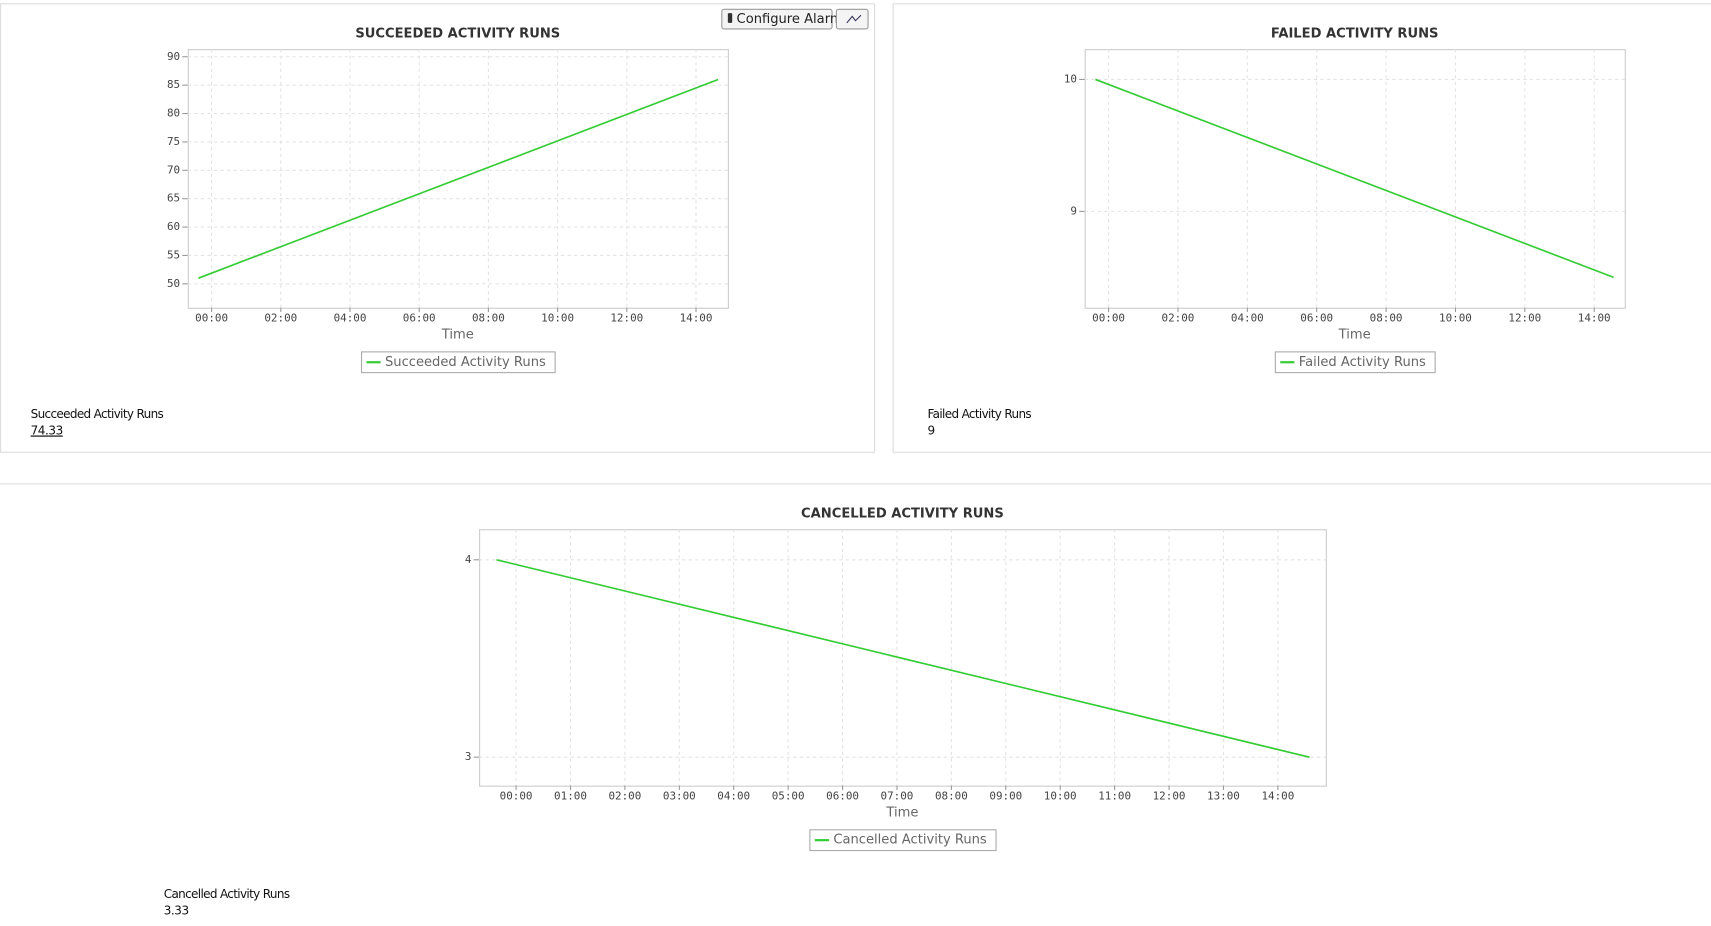  Describe the element at coordinates (173, 198) in the screenshot. I see `y-tick-label: 65` at that location.